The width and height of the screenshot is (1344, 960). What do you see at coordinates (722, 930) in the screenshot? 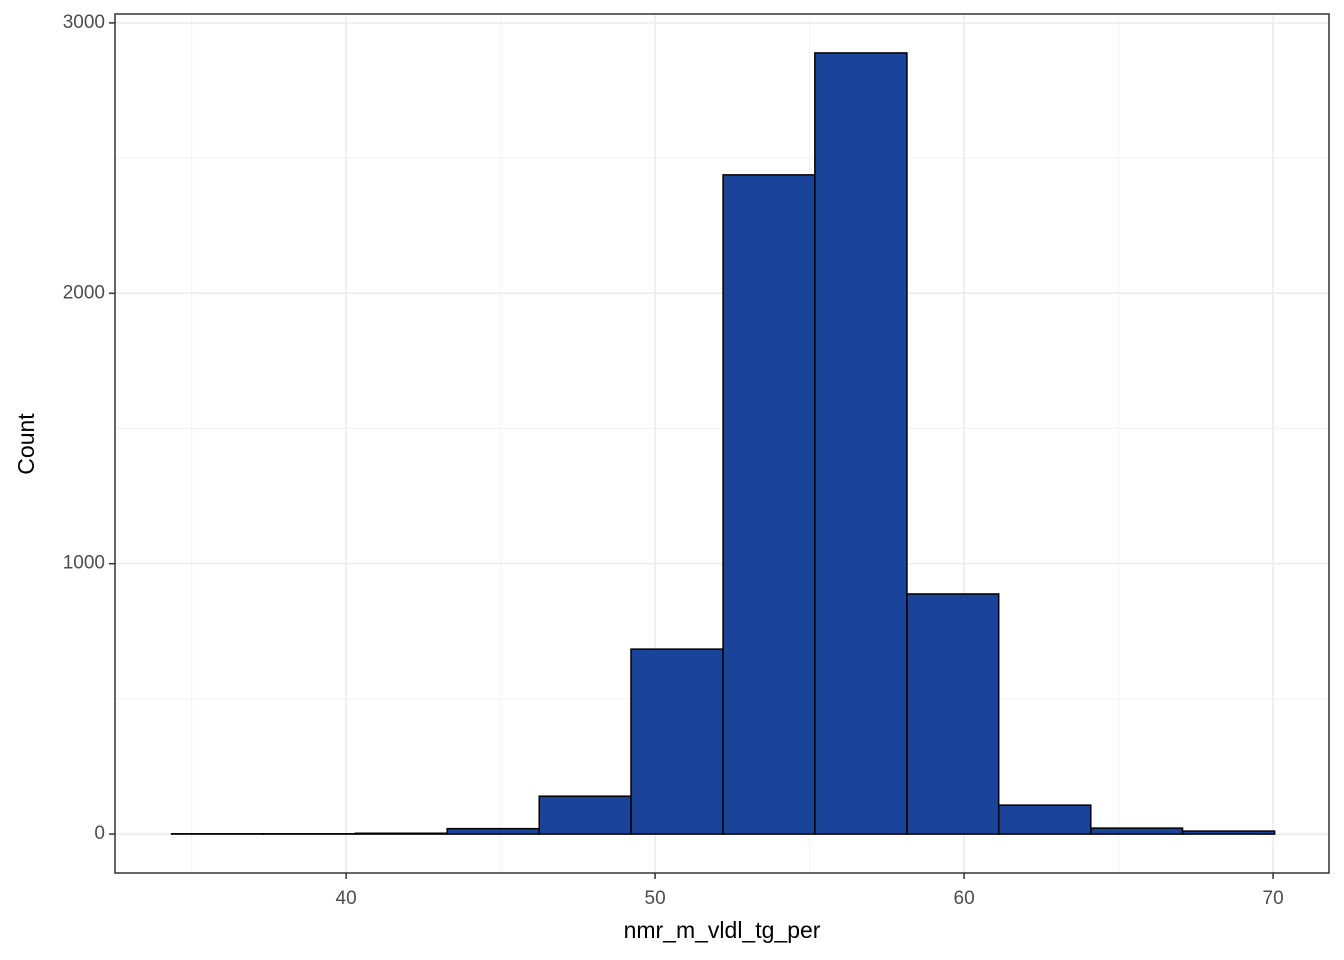
I see `x-axis-title: nmr_m_vldl_tg_per` at bounding box center [722, 930].